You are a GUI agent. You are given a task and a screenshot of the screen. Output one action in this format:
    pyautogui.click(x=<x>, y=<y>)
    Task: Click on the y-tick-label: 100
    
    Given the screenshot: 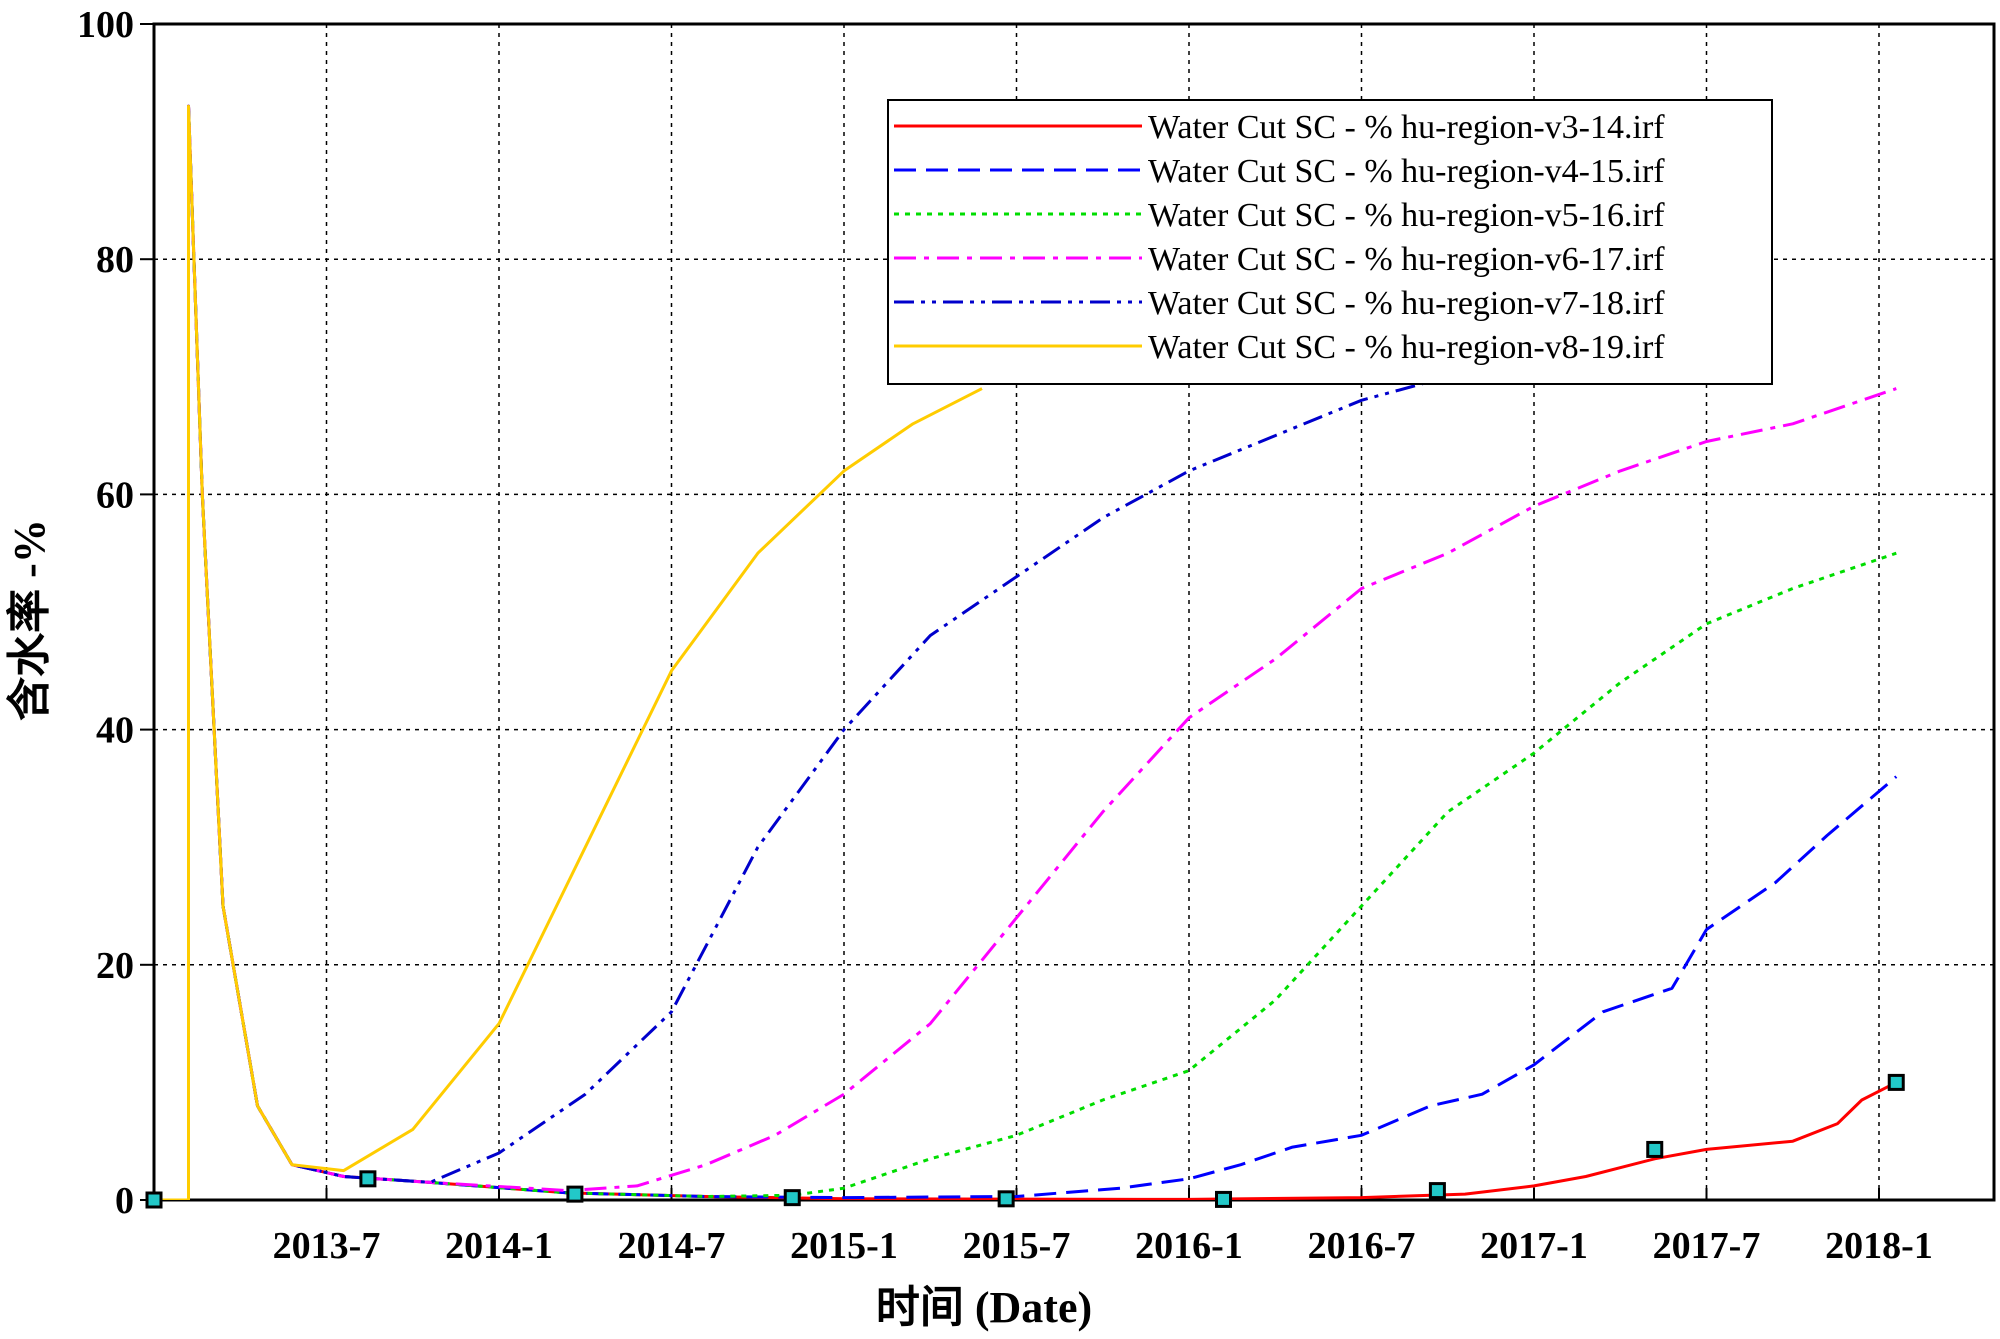 What is the action you would take?
    pyautogui.click(x=105, y=25)
    